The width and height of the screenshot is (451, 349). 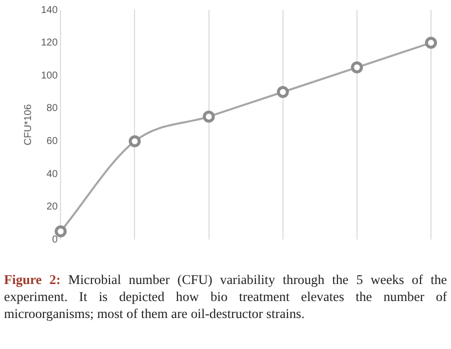 I want to click on y-tick-label: 20, so click(x=52, y=207).